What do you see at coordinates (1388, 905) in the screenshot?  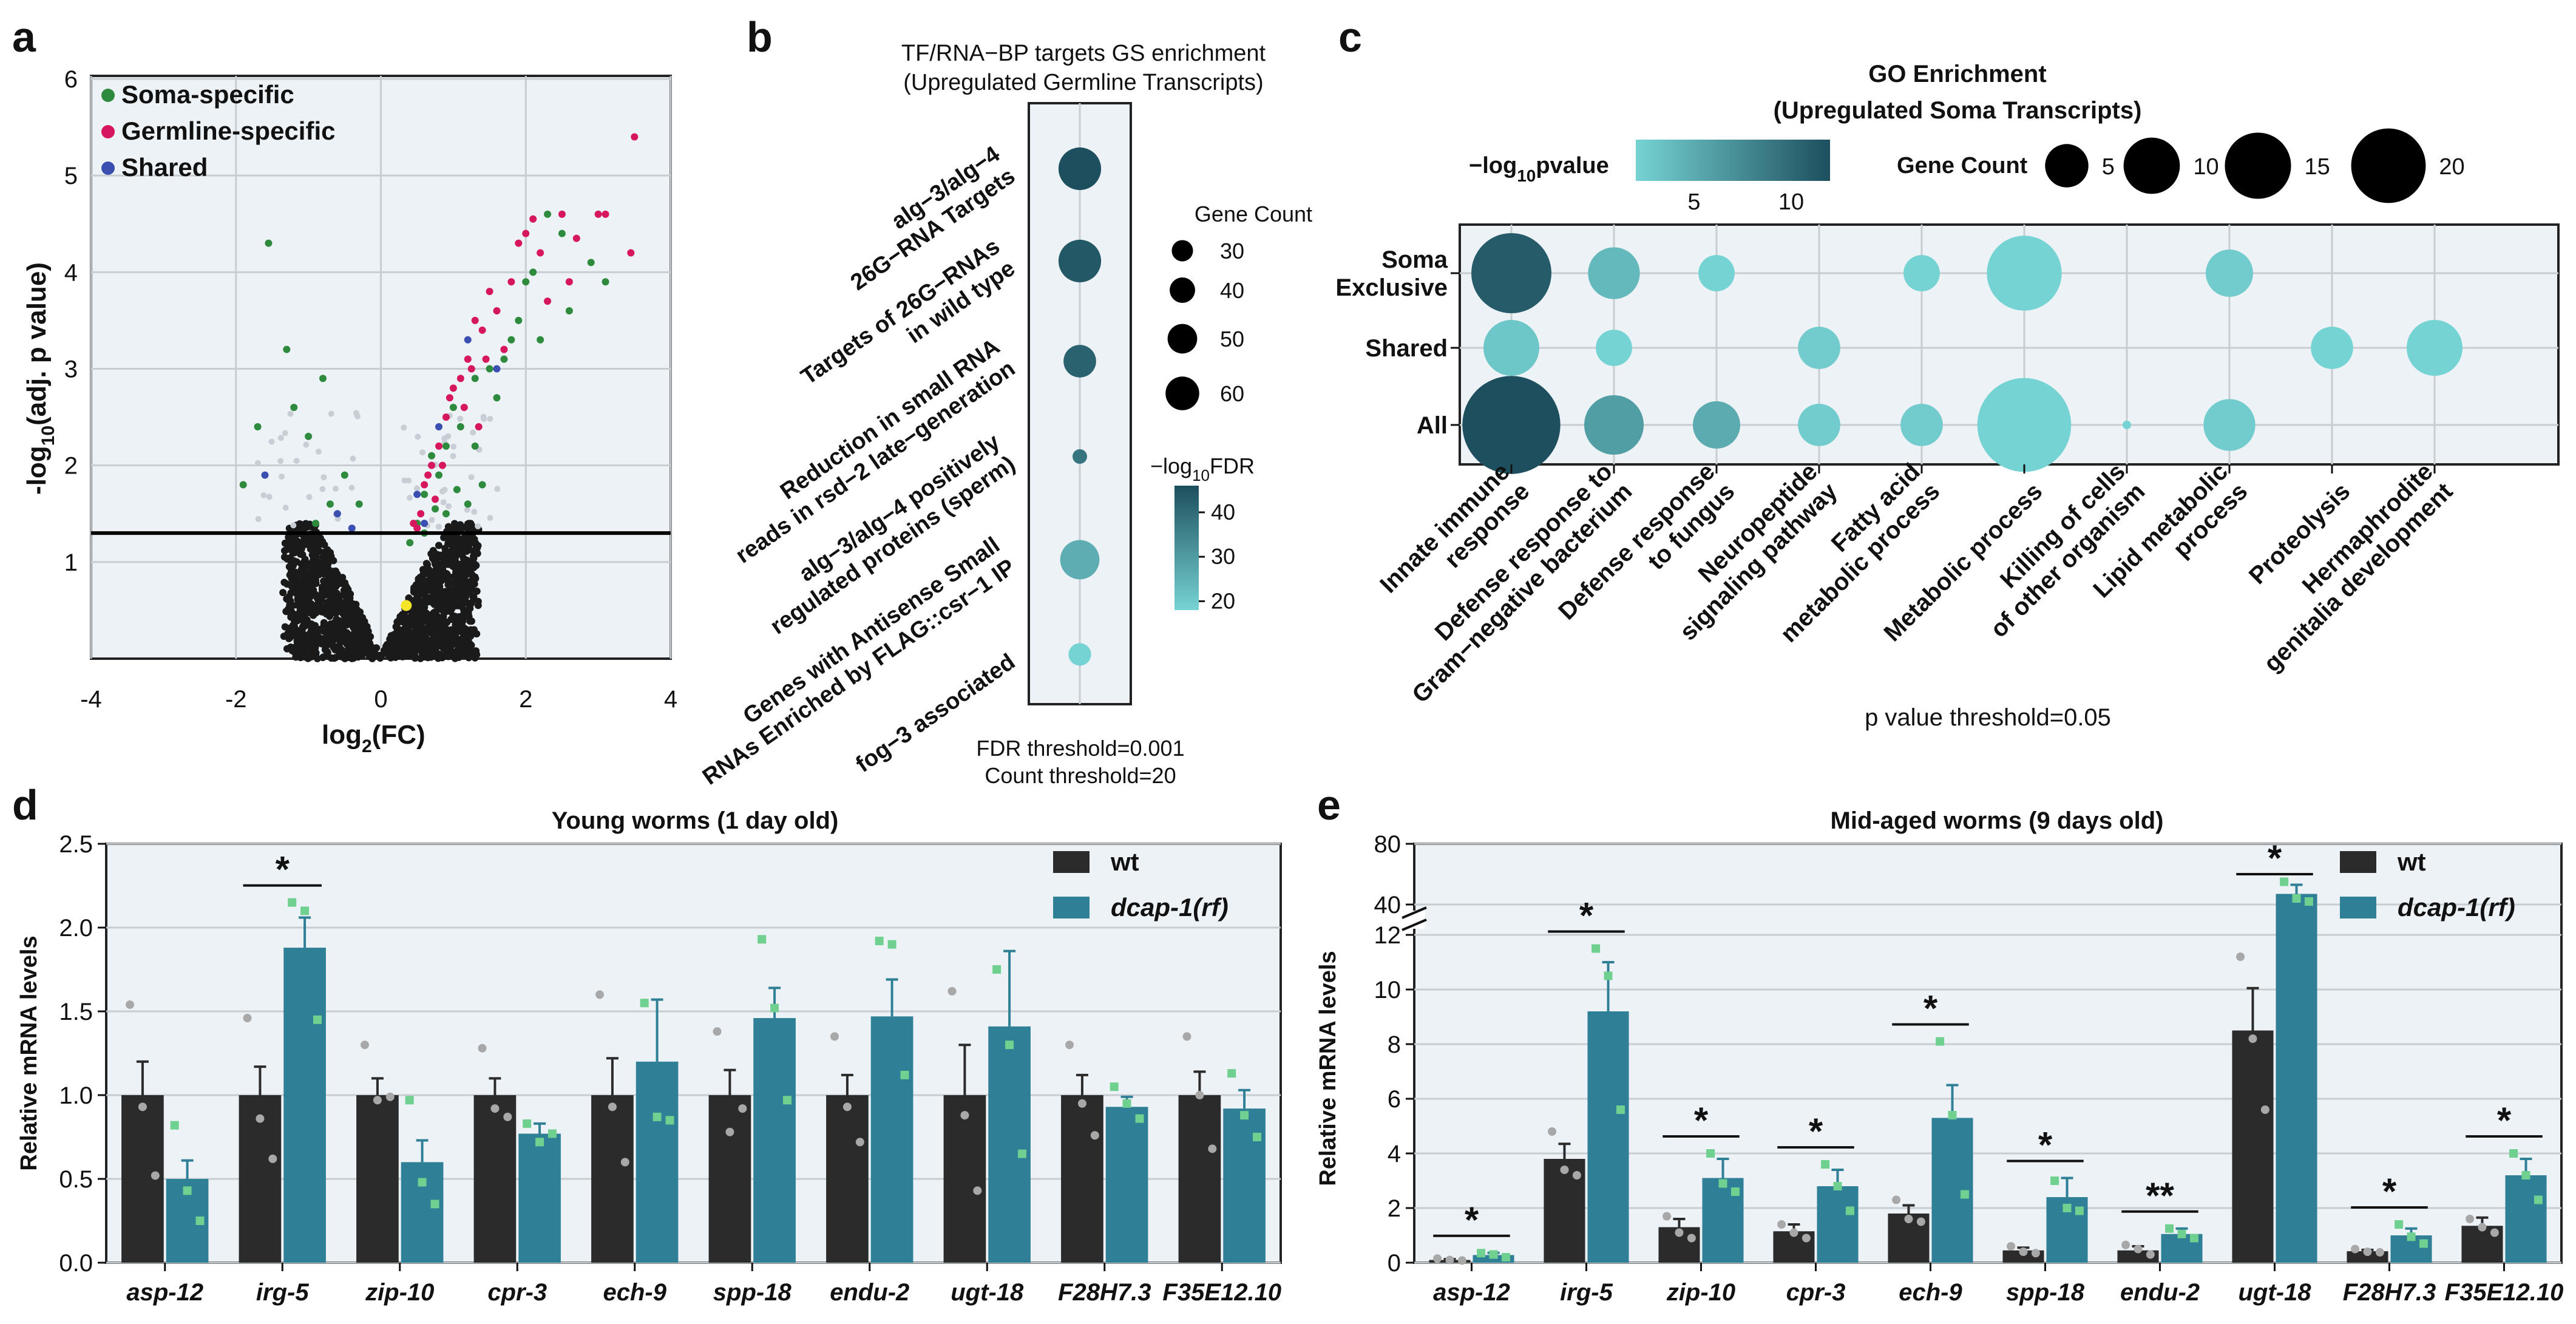 I see `y-tick-label: 40` at bounding box center [1388, 905].